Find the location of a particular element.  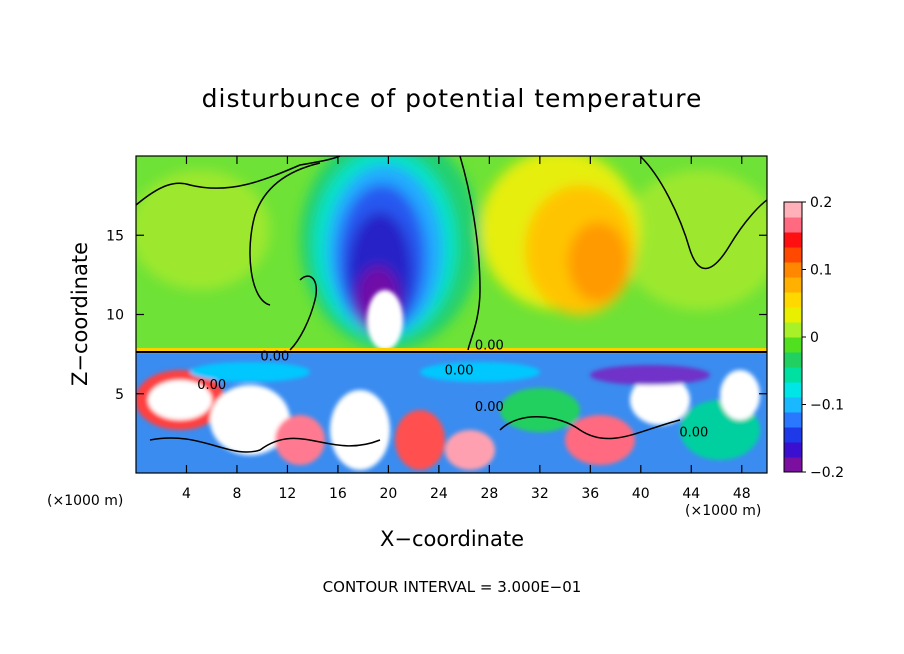

chart-title: disturbunce of potential temperature is located at coordinates (452, 98).